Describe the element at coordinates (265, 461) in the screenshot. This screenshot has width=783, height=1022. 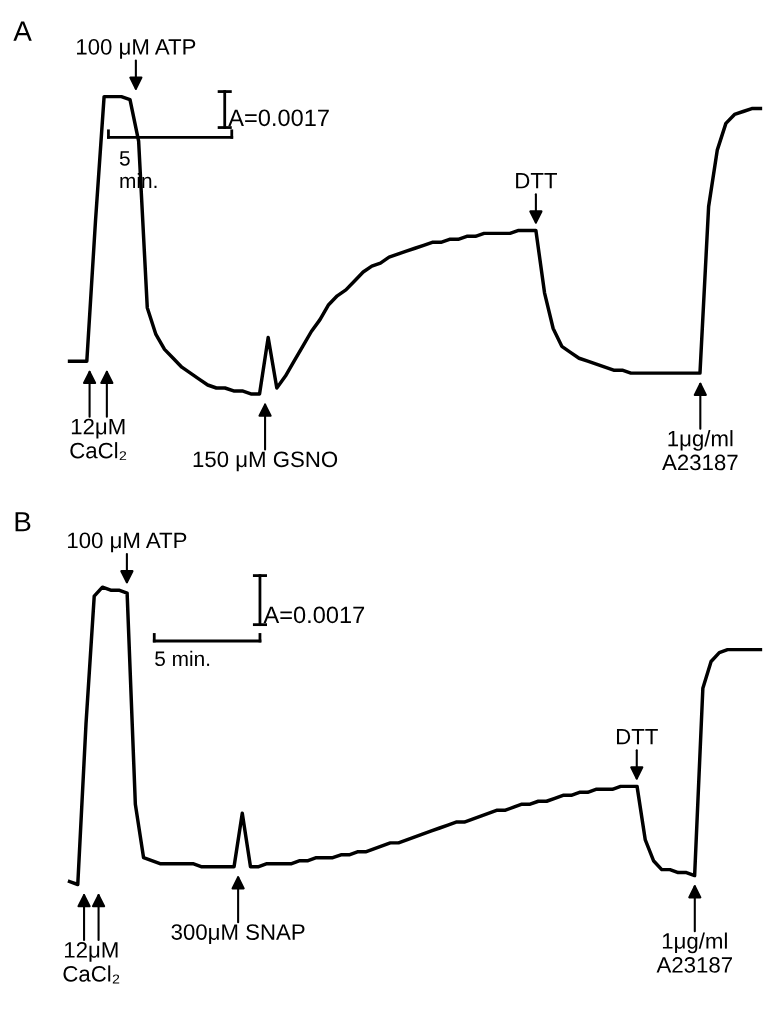
I see `text: 150 μM GSNO` at that location.